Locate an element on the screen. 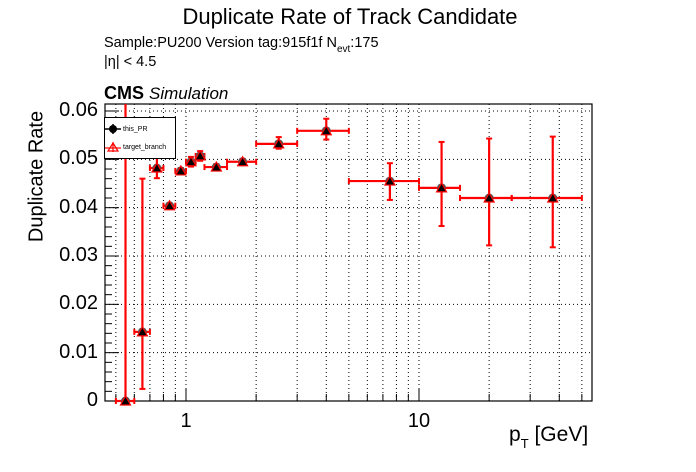 This screenshot has height=472, width=696. y-tick-label: 0.04 is located at coordinates (78, 206).